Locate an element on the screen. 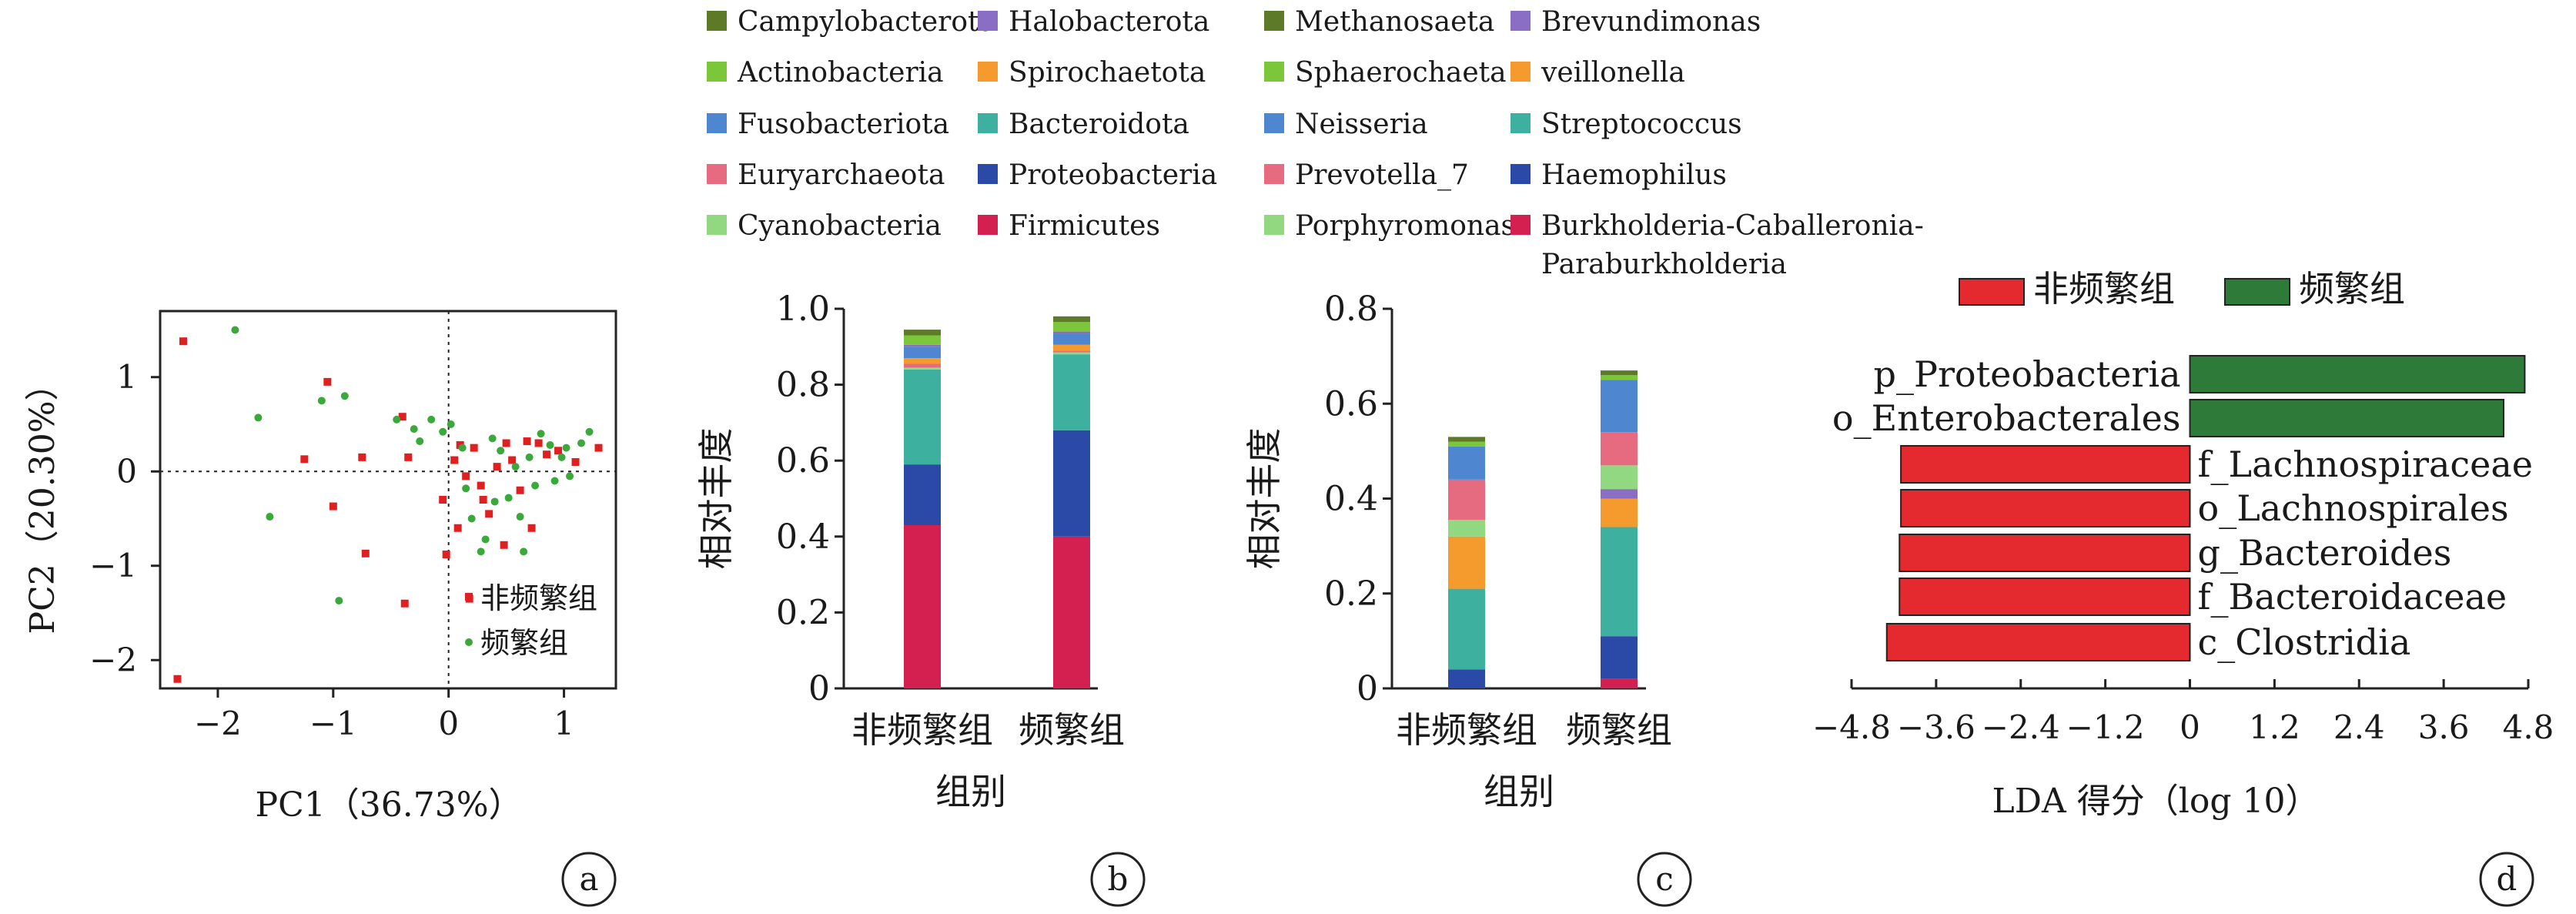 The height and width of the screenshot is (914, 2576). legend-label-Burkholderia-Caballeronia-: Burkholderia-Caballeronia- is located at coordinates (1732, 226).